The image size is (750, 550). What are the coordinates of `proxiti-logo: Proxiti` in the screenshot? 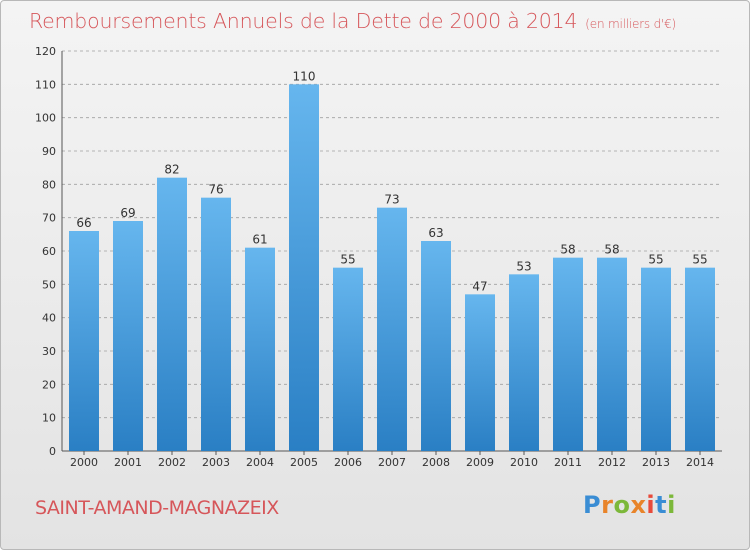 It's located at (629, 505).